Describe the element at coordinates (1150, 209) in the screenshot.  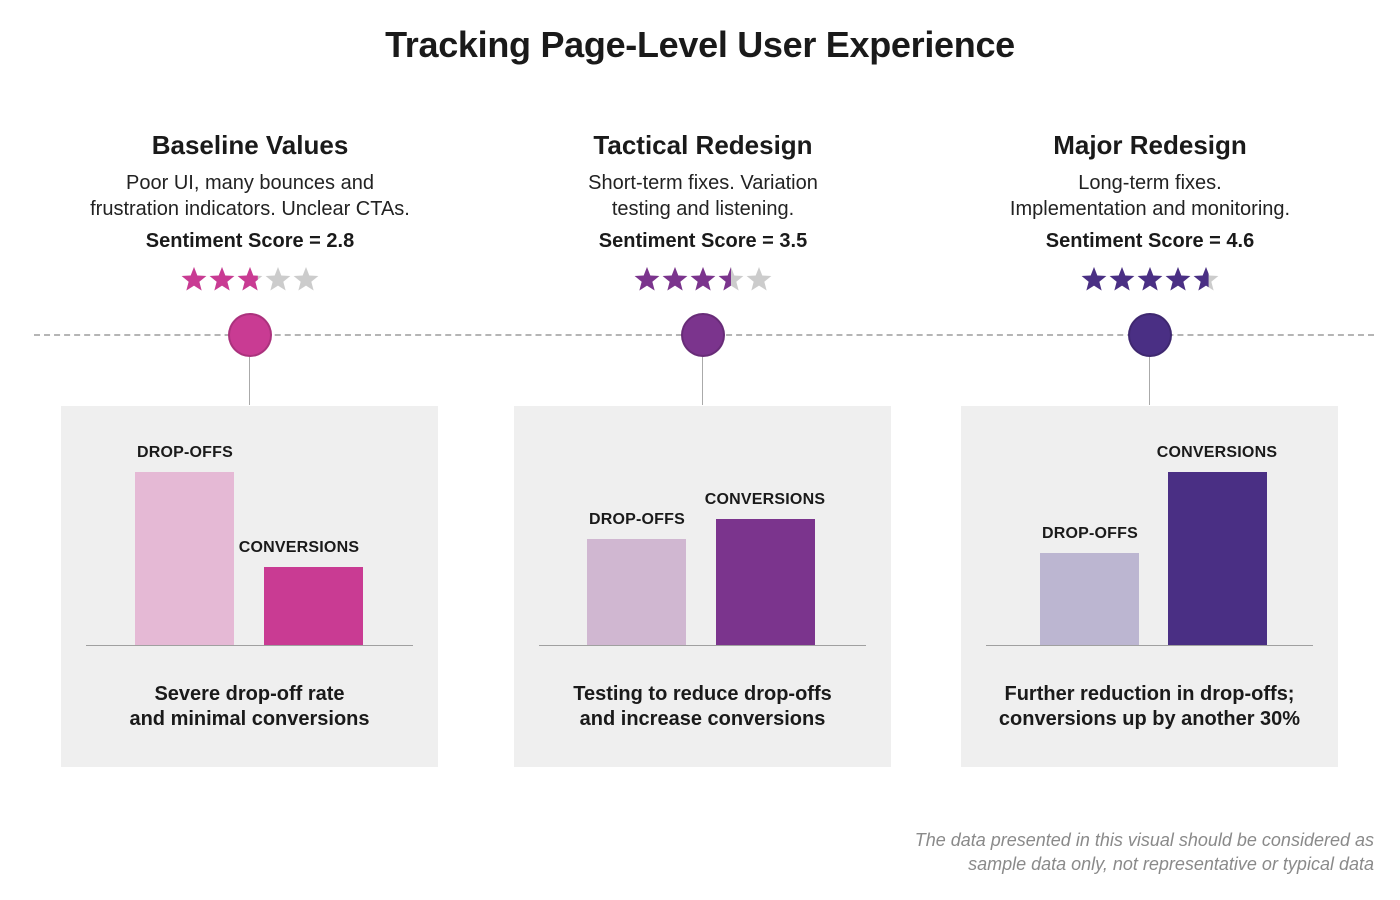
I see `stage-description-line: Implementation and monitoring.` at that location.